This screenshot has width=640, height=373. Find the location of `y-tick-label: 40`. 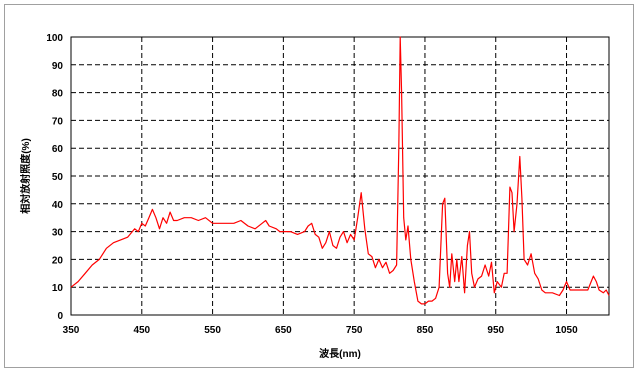

y-tick-label: 40 is located at coordinates (58, 205).